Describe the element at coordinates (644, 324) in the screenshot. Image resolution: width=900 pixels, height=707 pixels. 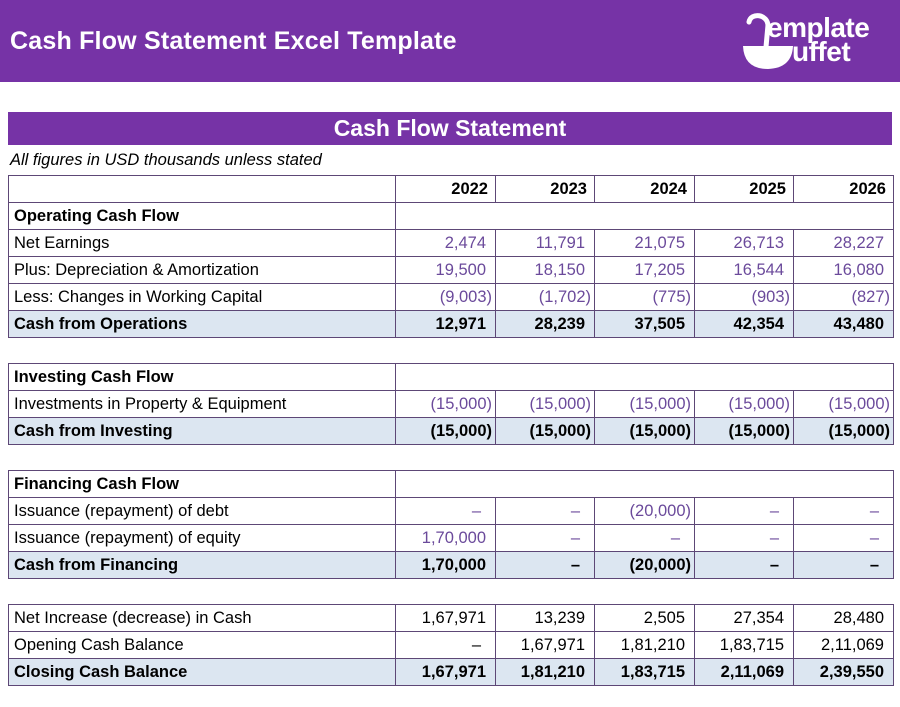
I see `cell-2024: 37,505` at that location.